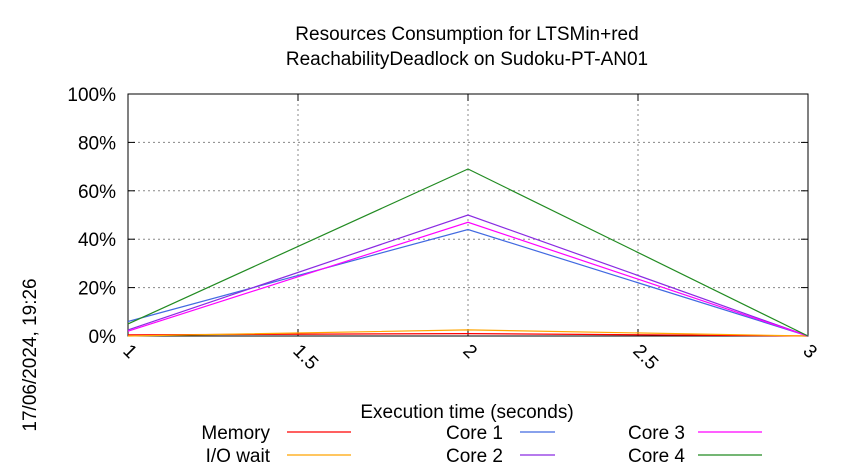 The width and height of the screenshot is (850, 475). What do you see at coordinates (656, 456) in the screenshot?
I see `legend-label-core-4: Core 4` at bounding box center [656, 456].